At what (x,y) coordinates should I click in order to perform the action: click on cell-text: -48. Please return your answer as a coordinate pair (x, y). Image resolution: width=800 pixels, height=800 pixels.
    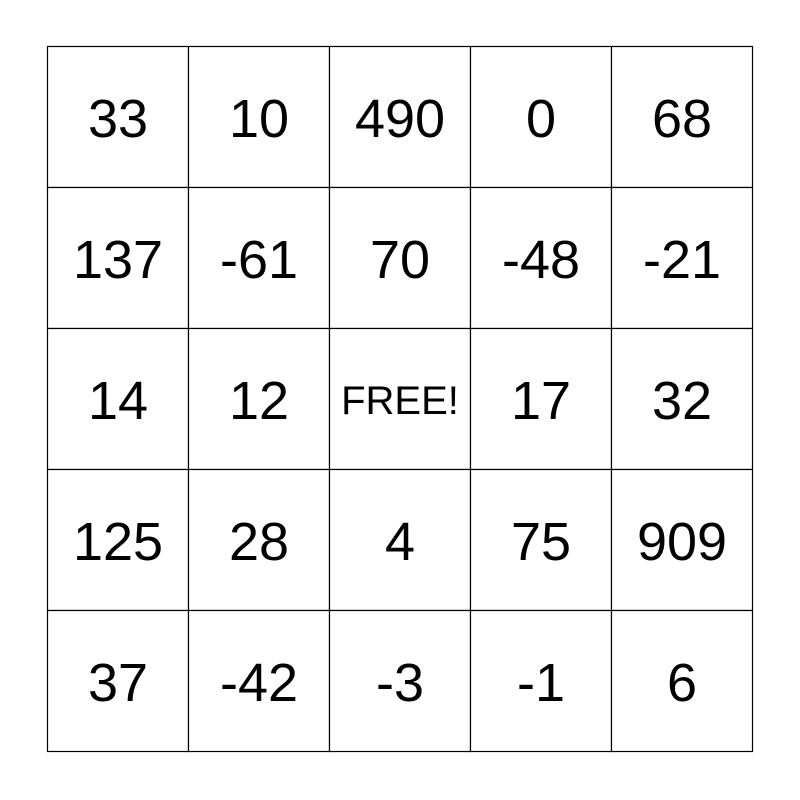
    Looking at the image, I should click on (541, 260).